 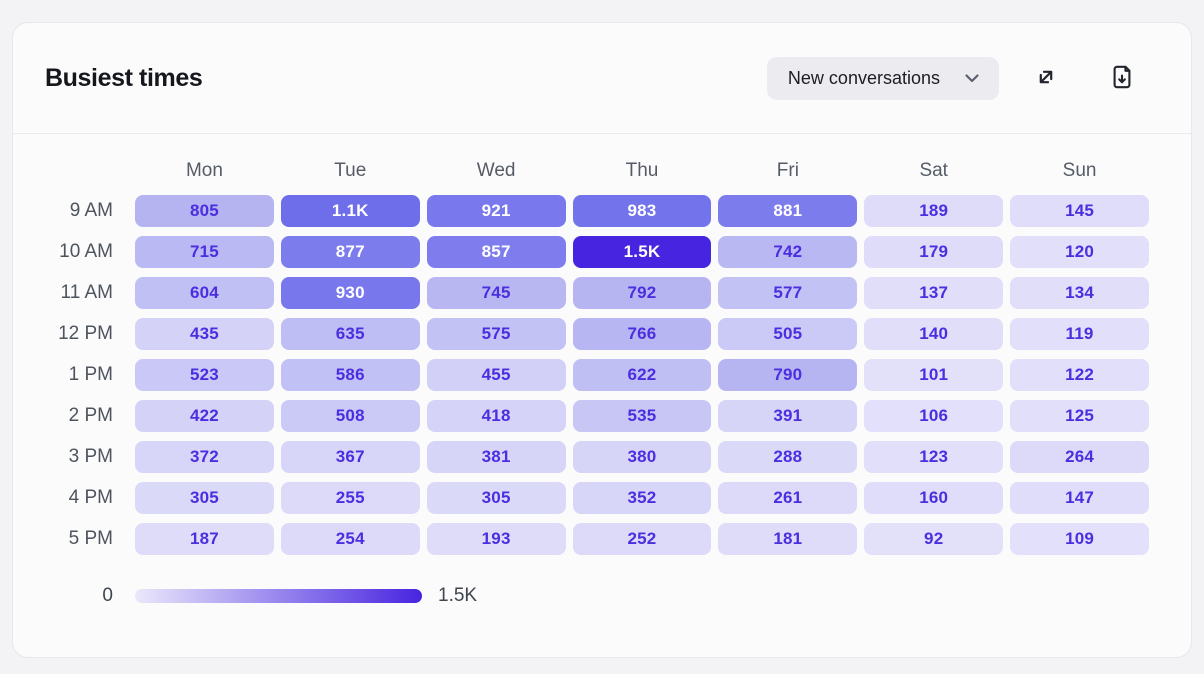 What do you see at coordinates (458, 595) in the screenshot?
I see `legend-max-label: 1.5K` at bounding box center [458, 595].